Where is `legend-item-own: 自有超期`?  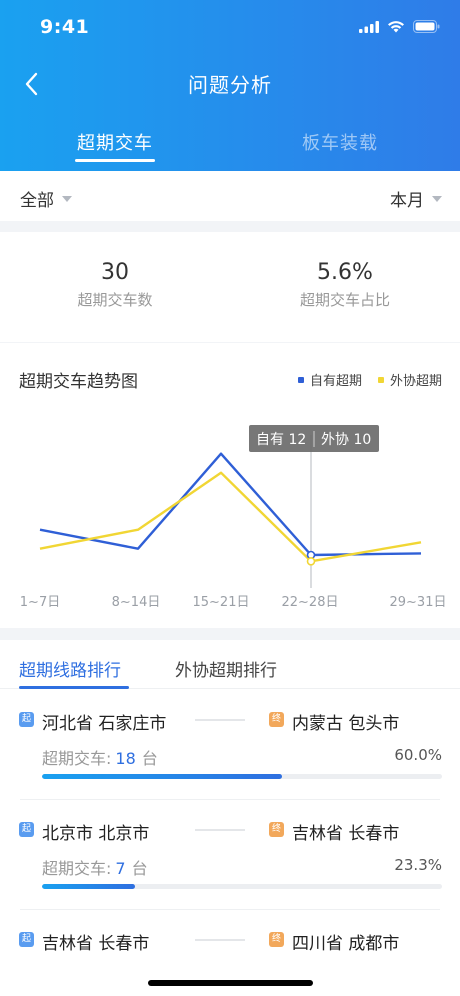
legend-item-own: 自有超期 is located at coordinates (329, 379).